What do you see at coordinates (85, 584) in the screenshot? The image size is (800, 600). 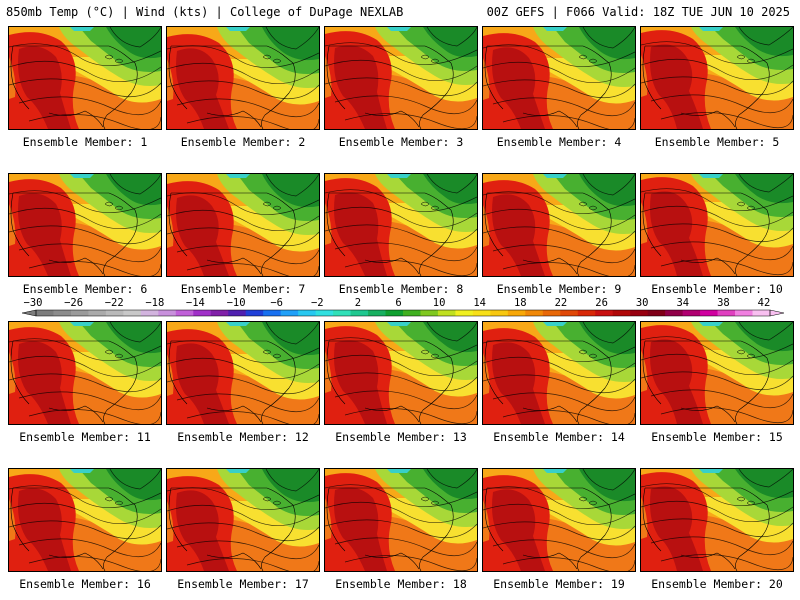 I see `ensemble-member-label: Ensemble Member: 16` at bounding box center [85, 584].